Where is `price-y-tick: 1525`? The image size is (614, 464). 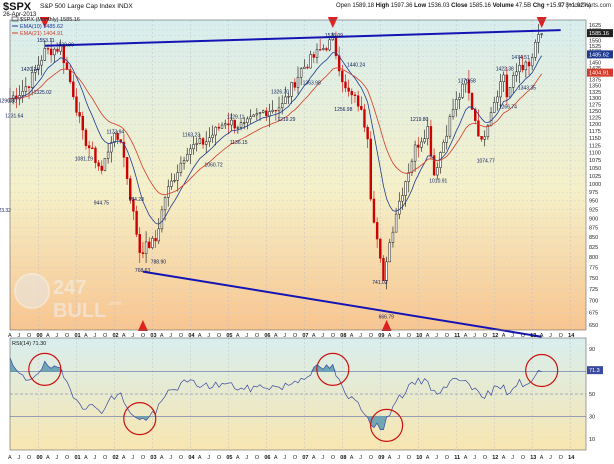 price-y-tick: 1525 is located at coordinates (595, 47).